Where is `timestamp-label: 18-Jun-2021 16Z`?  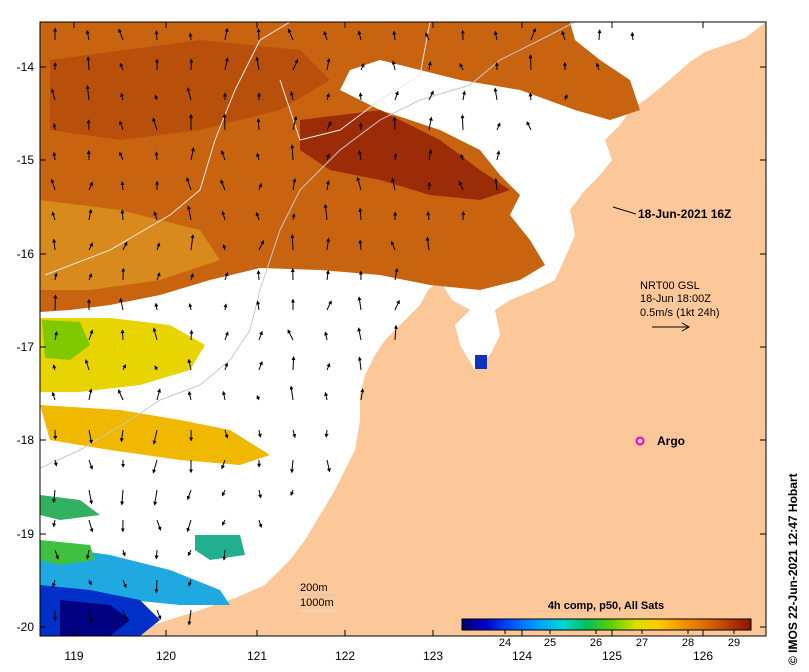 timestamp-label: 18-Jun-2021 16Z is located at coordinates (684, 214).